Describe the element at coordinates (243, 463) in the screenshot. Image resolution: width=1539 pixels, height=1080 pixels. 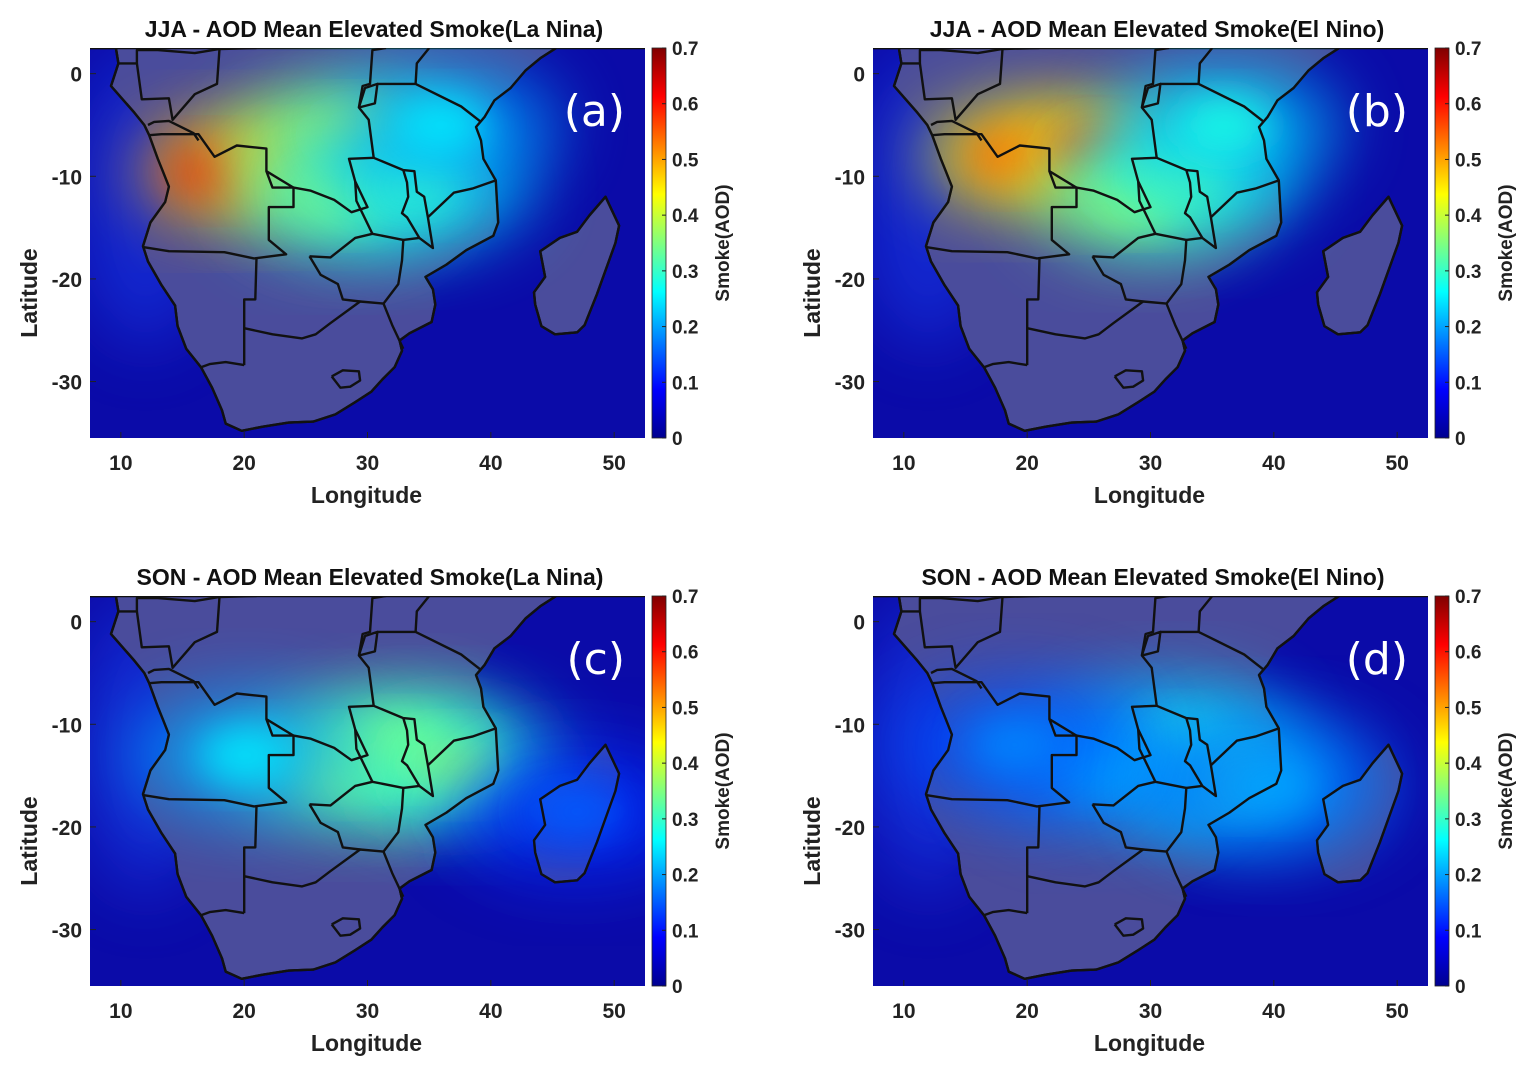
I see `x-tick-label: 20` at that location.